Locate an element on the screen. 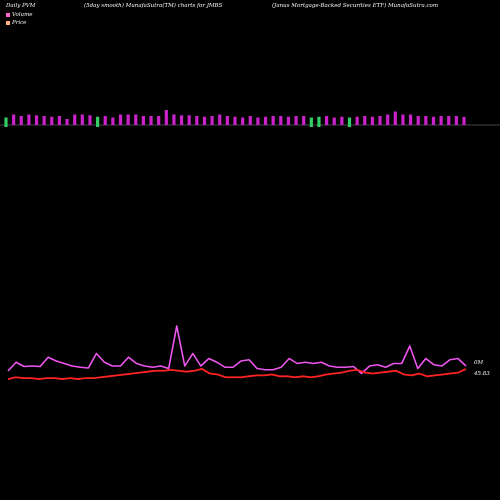  volume-bars is located at coordinates (235, 118).